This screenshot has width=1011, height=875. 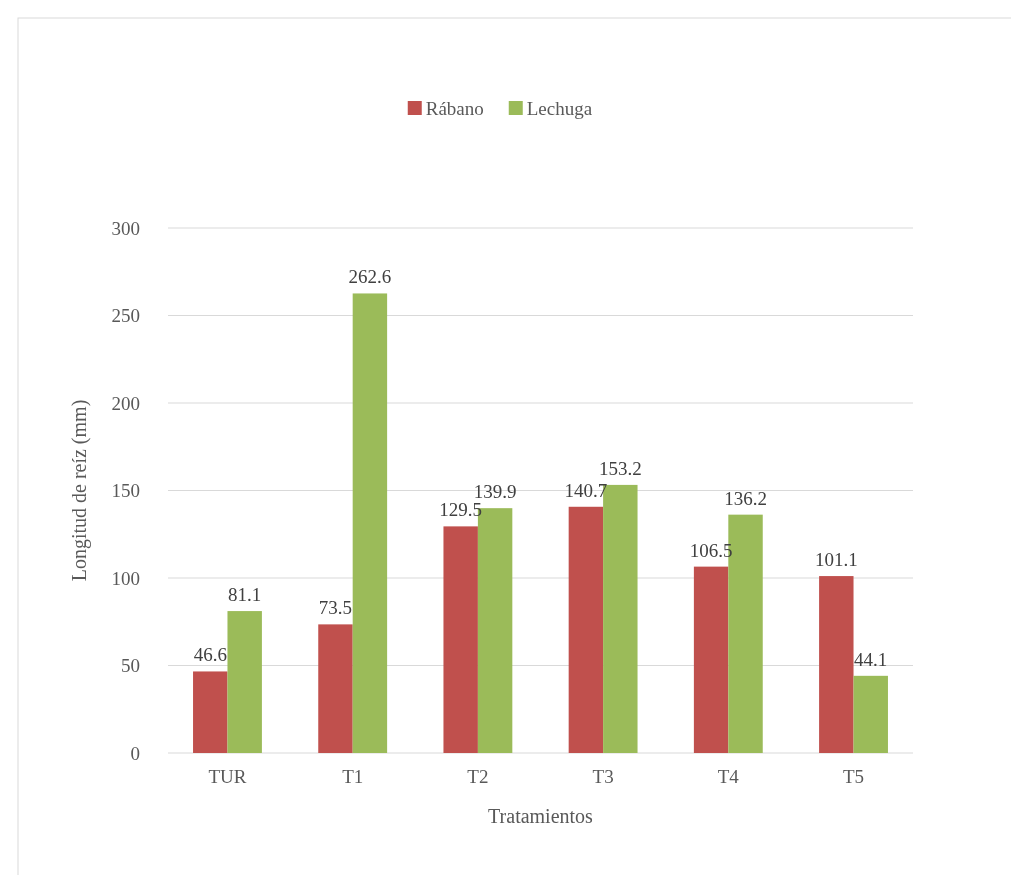 I want to click on x-tick-label: T1, so click(x=353, y=776).